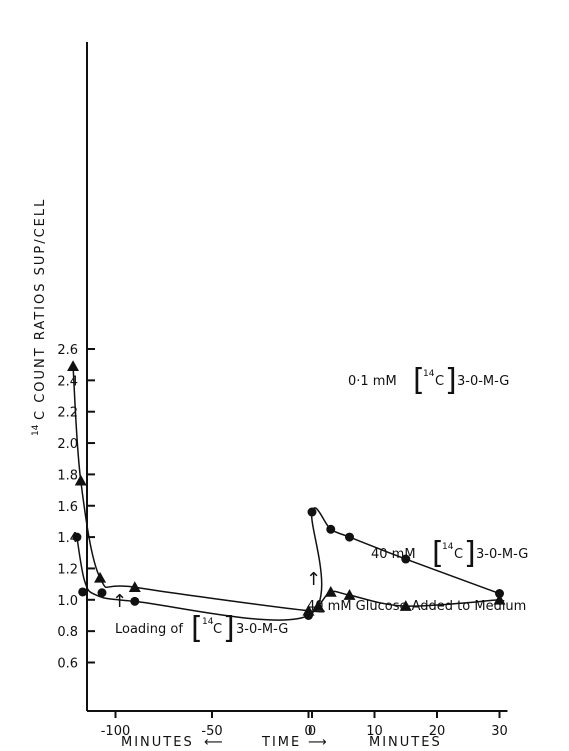 The height and width of the screenshot is (751, 569). I want to click on annotation-glucose-text: 40 mM Glucose Added to Medium, so click(416, 606).